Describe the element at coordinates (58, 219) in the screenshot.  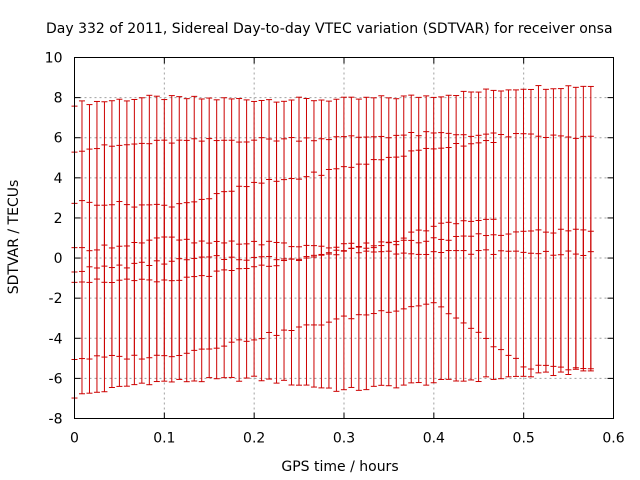
I see `y-tick-label: 2` at that location.